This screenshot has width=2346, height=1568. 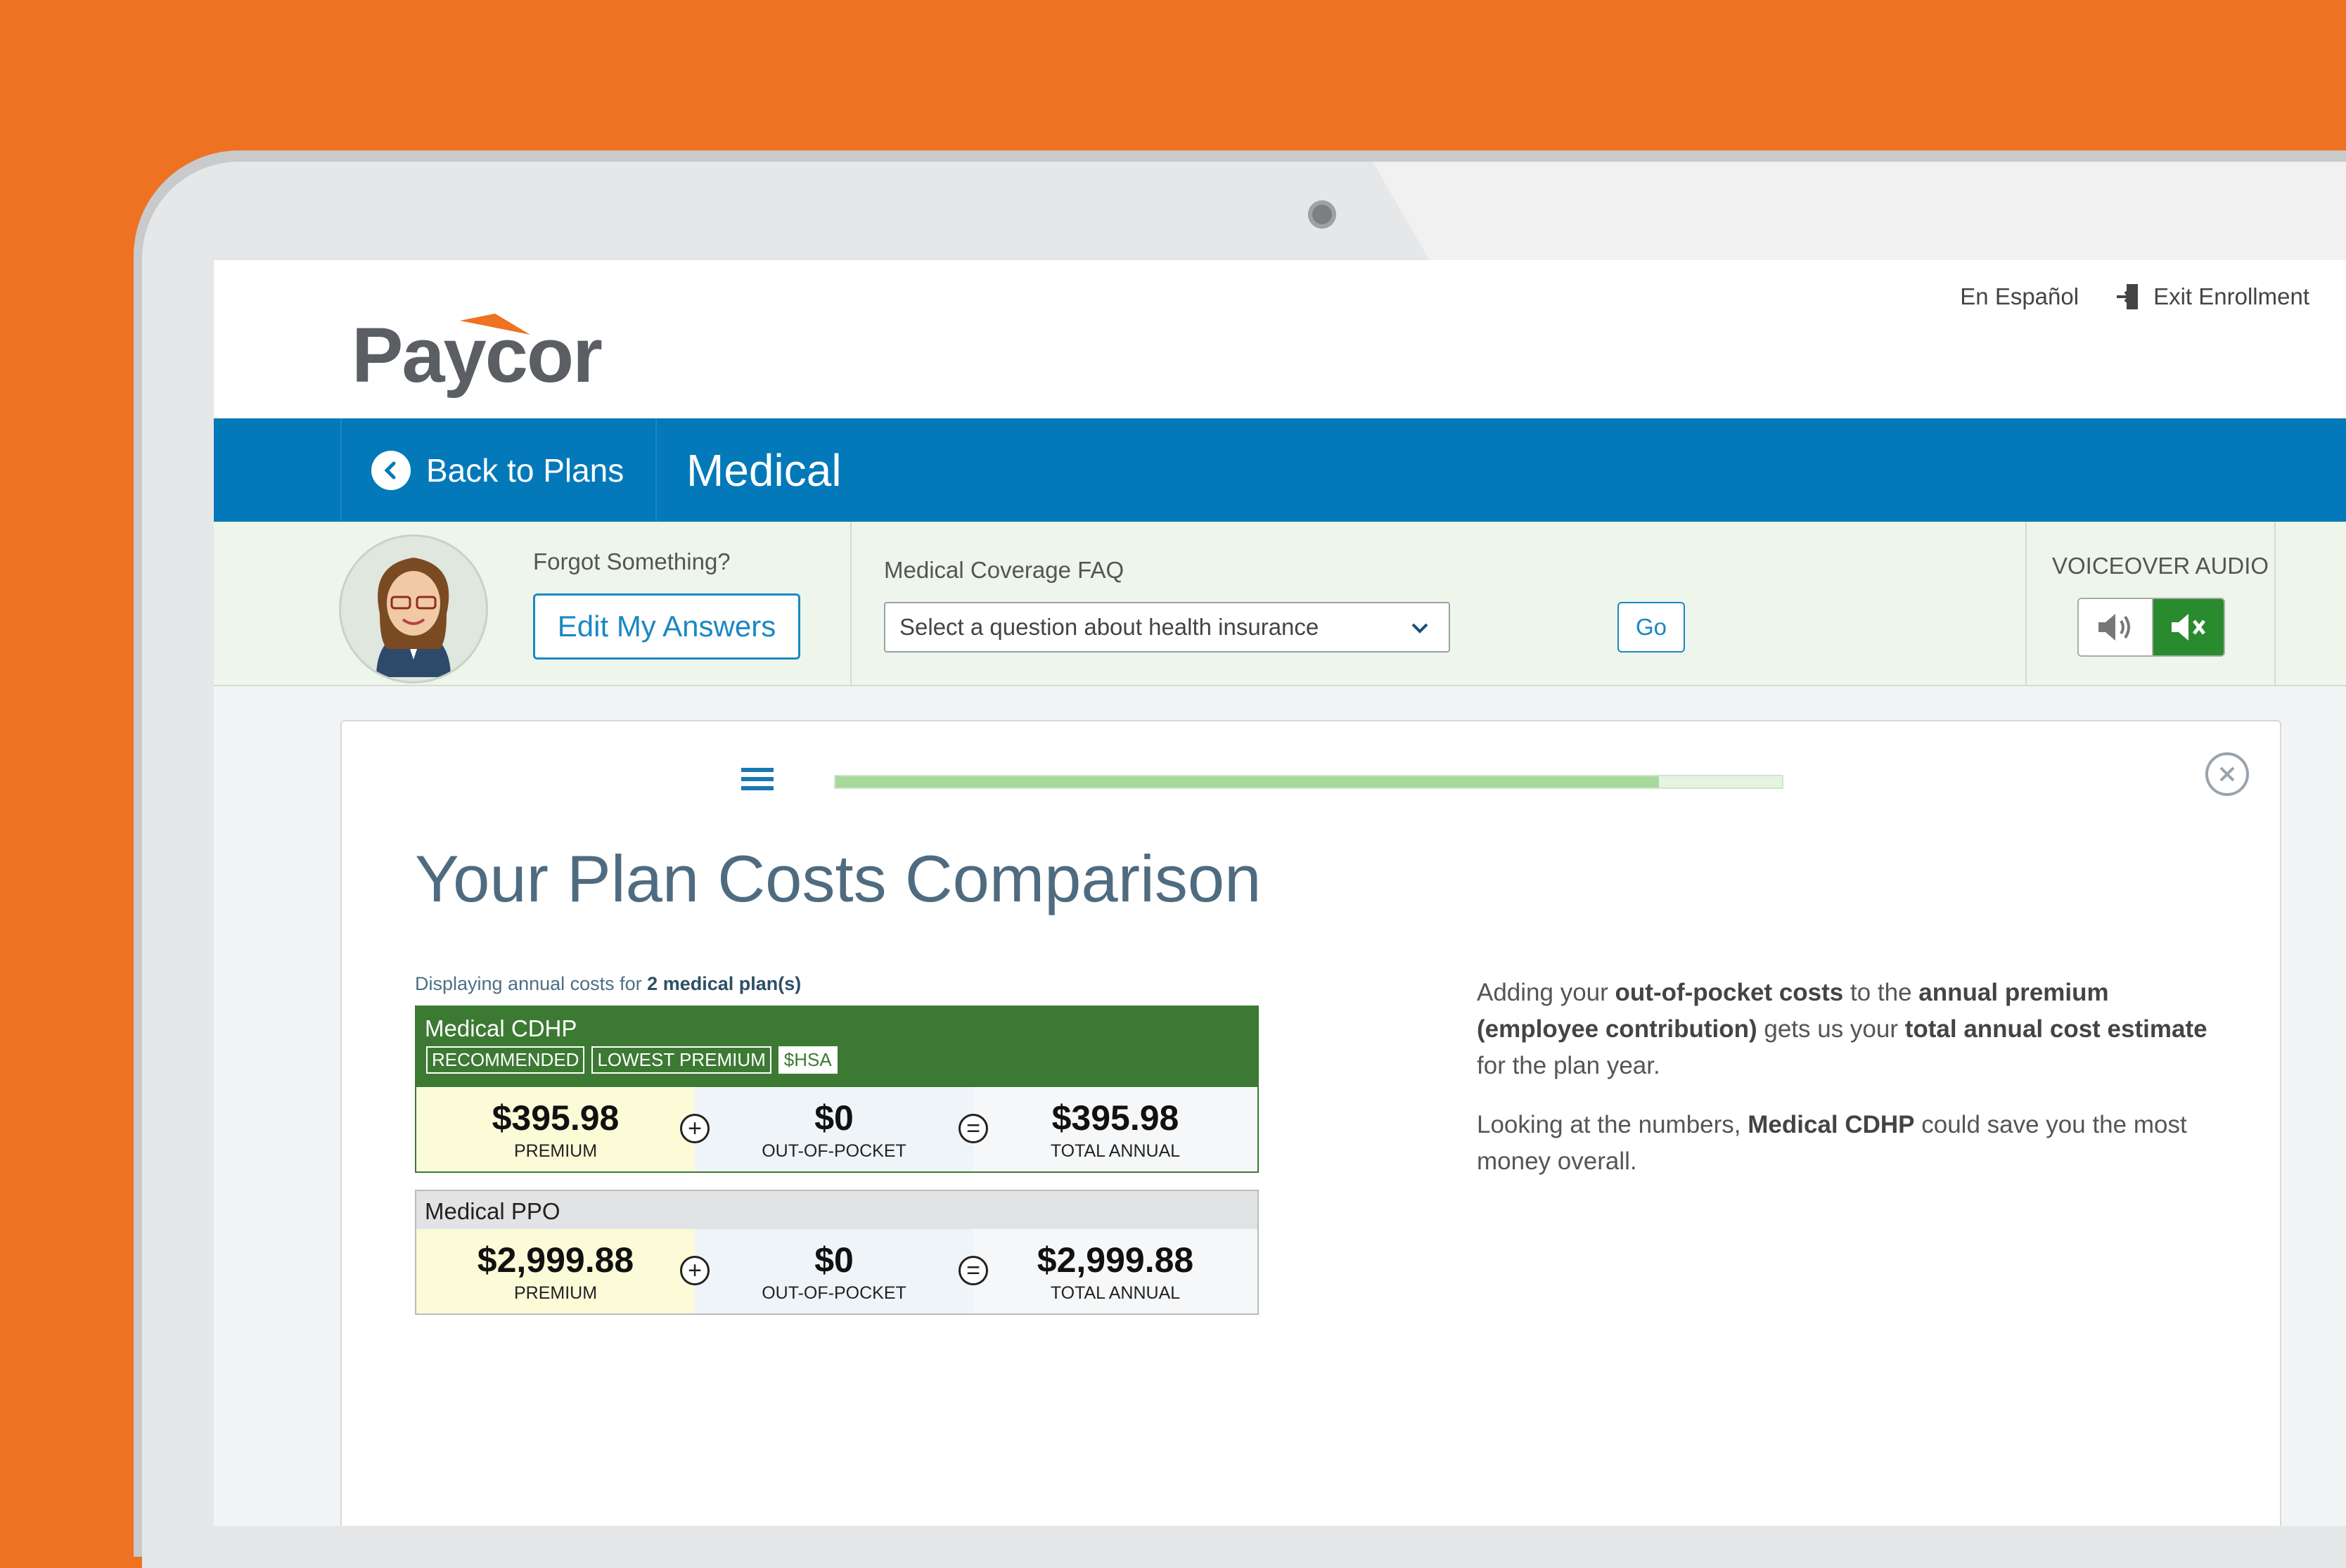 I want to click on premium-cell: $395.98 PREMIUM +, so click(x=563, y=1129).